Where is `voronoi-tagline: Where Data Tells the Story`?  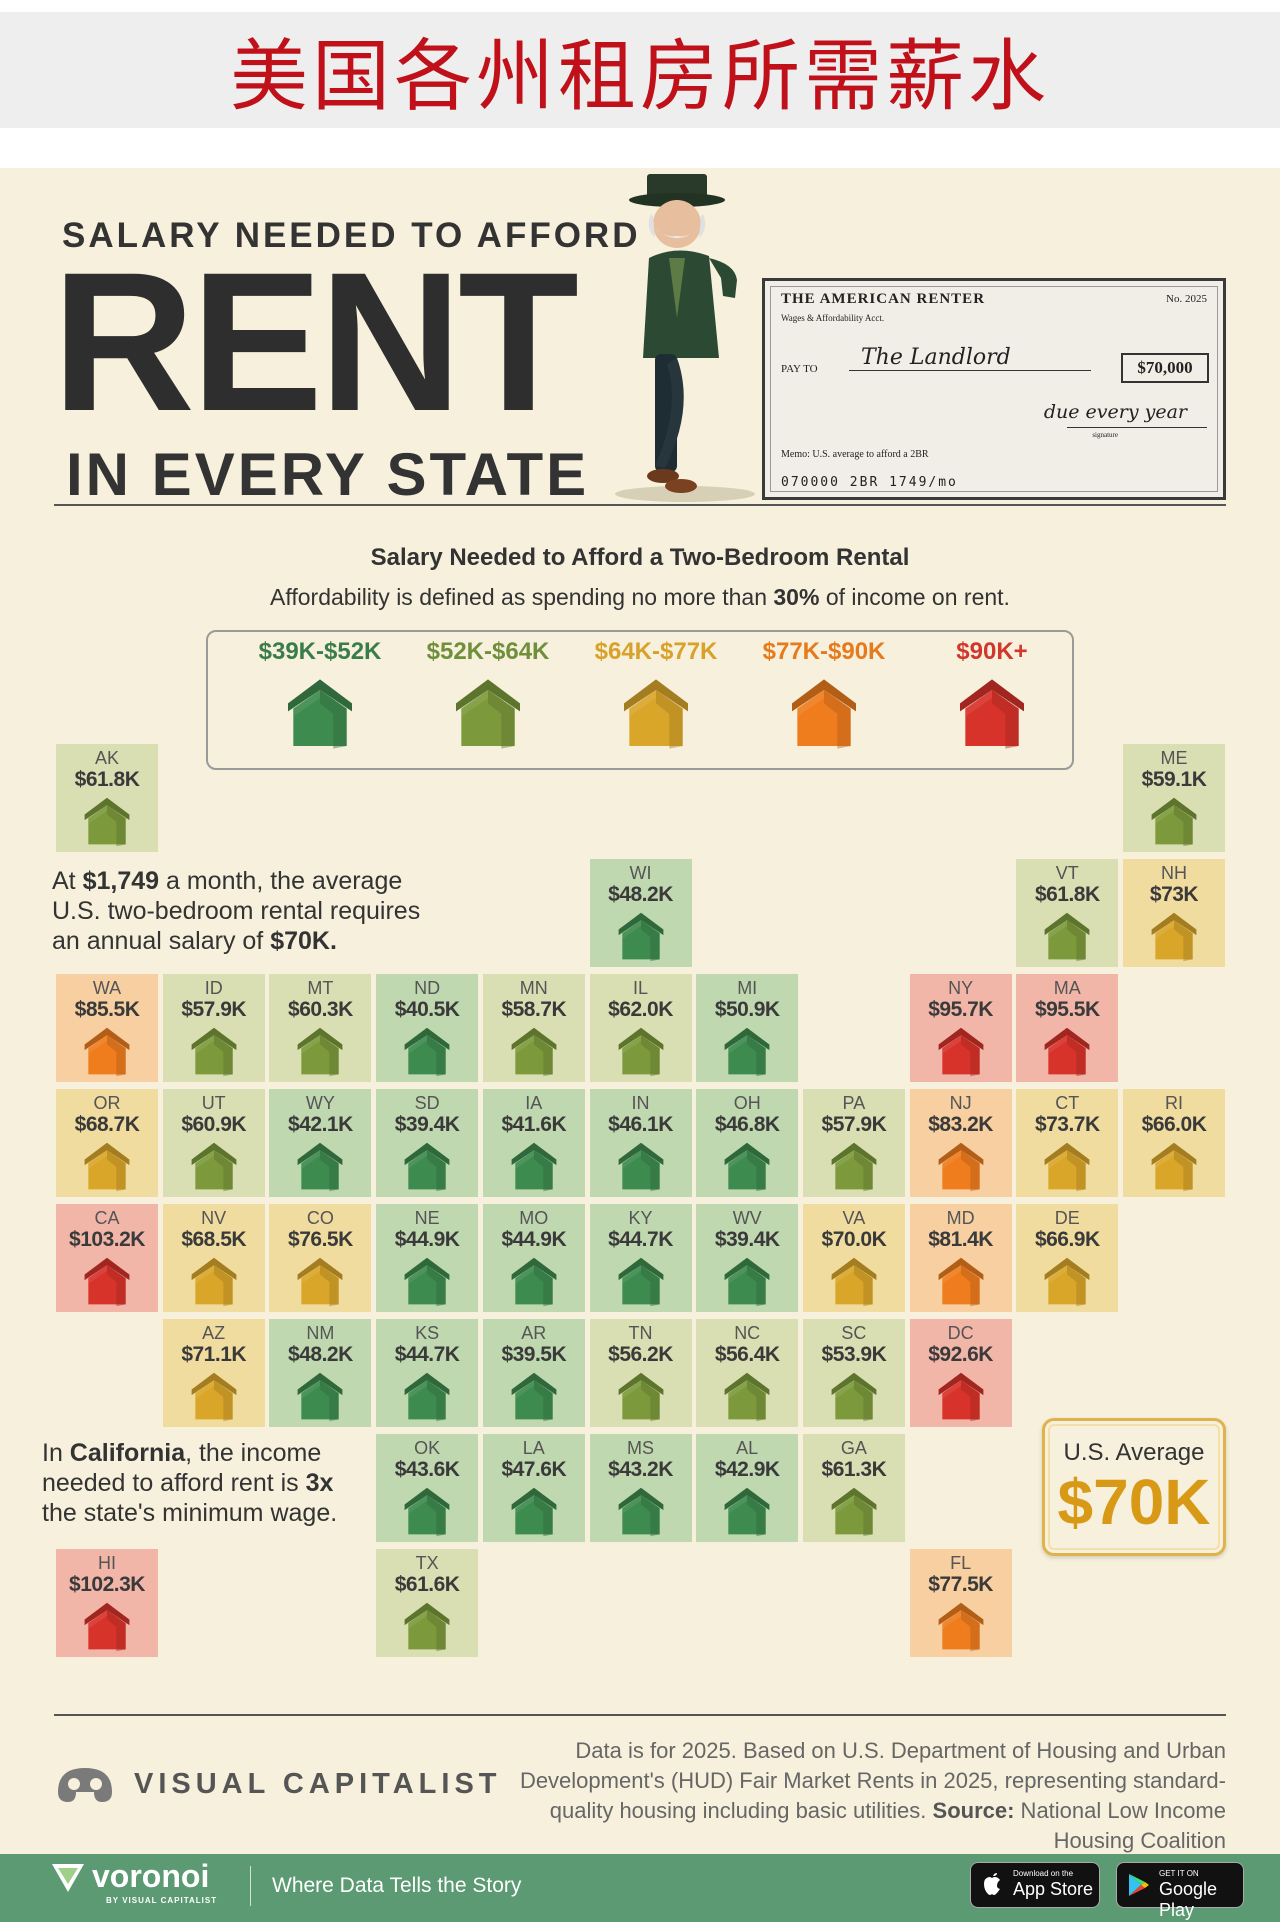
voronoi-tagline: Where Data Tells the Story is located at coordinates (397, 1885).